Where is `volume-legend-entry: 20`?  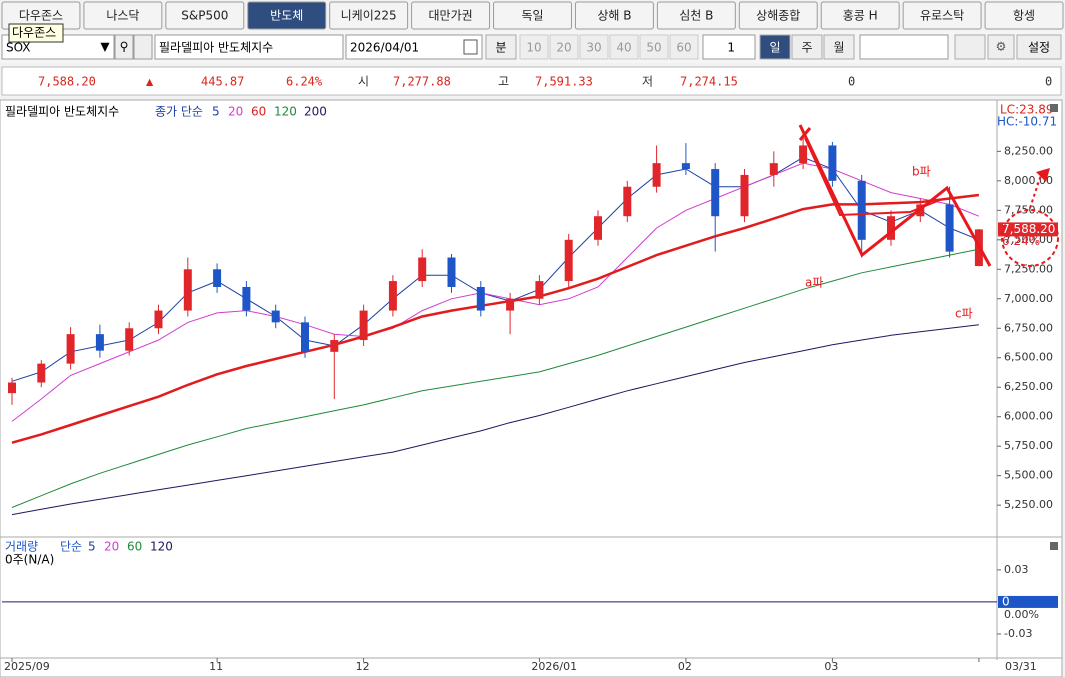 volume-legend-entry: 20 is located at coordinates (111, 547).